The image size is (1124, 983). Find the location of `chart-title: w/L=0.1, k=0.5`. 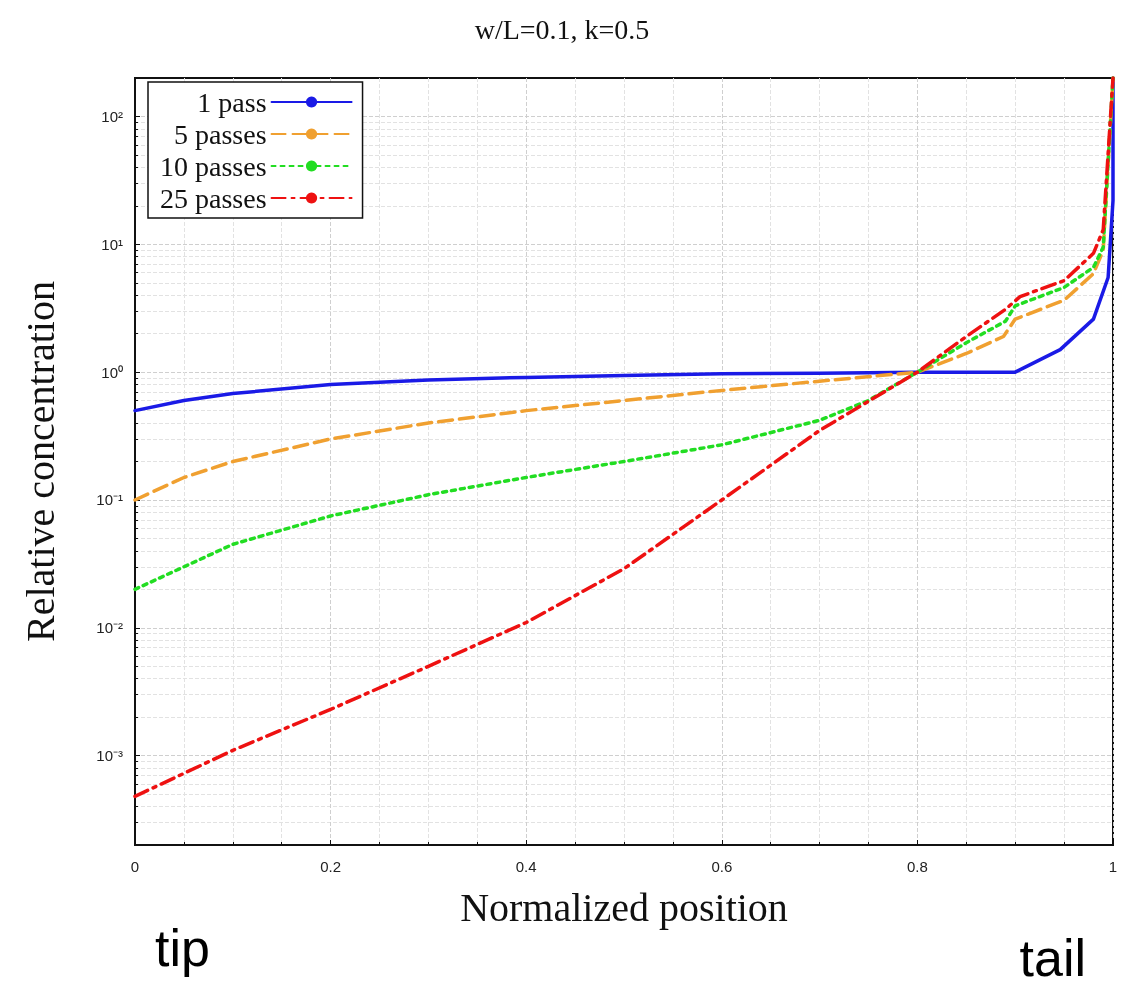

chart-title: w/L=0.1, k=0.5 is located at coordinates (562, 29).